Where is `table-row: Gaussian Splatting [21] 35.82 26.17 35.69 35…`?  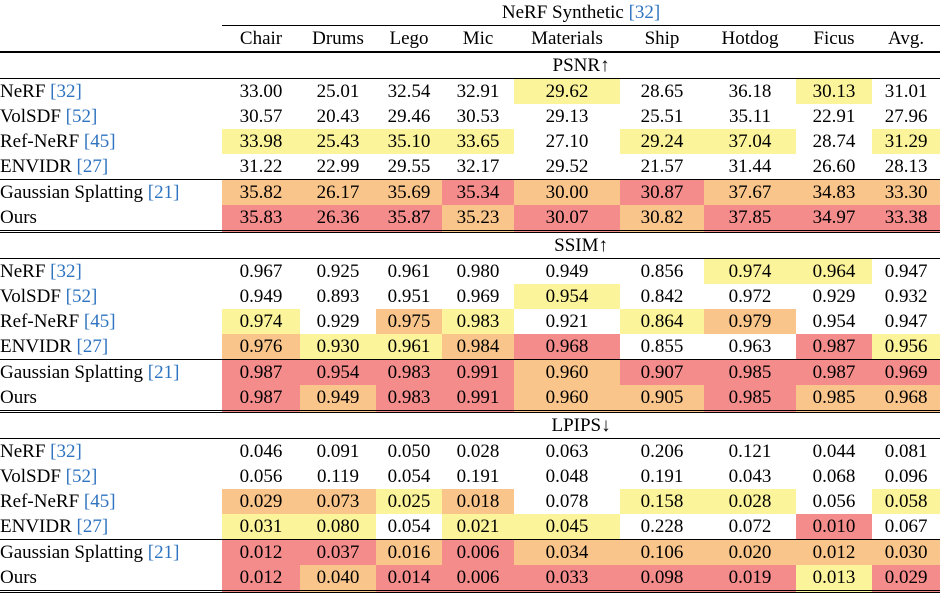 table-row: Gaussian Splatting [21] 35.82 26.17 35.69 35… is located at coordinates (470, 192).